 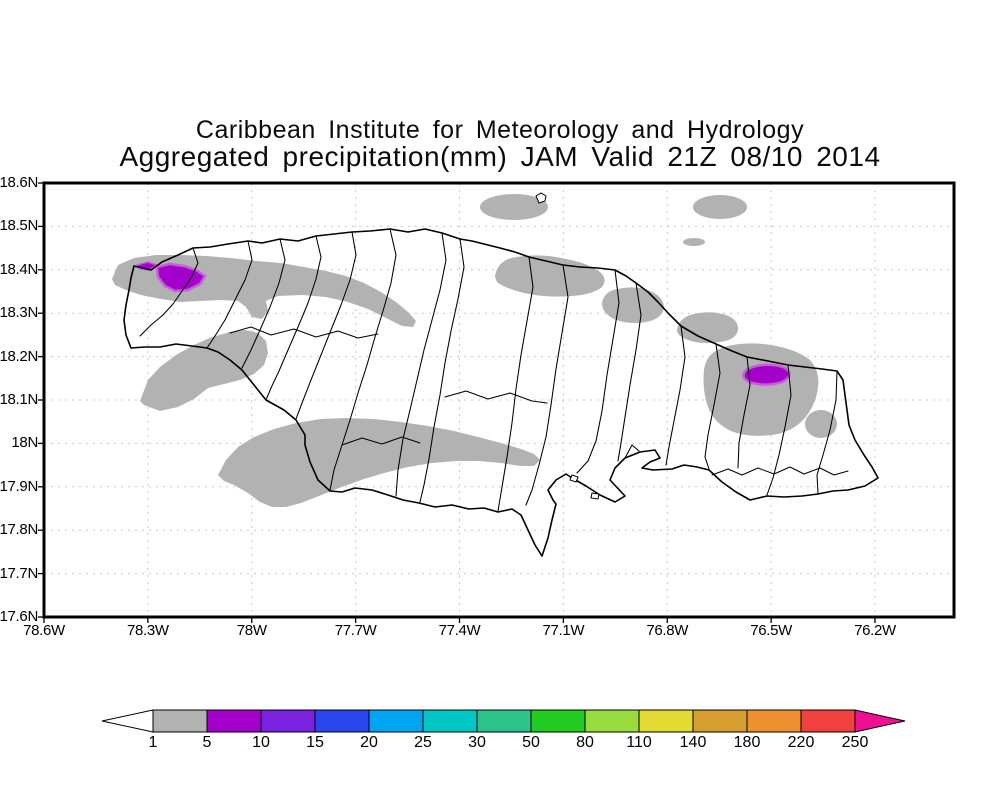 I want to click on x-tick-label: 77.7W, so click(x=355, y=630).